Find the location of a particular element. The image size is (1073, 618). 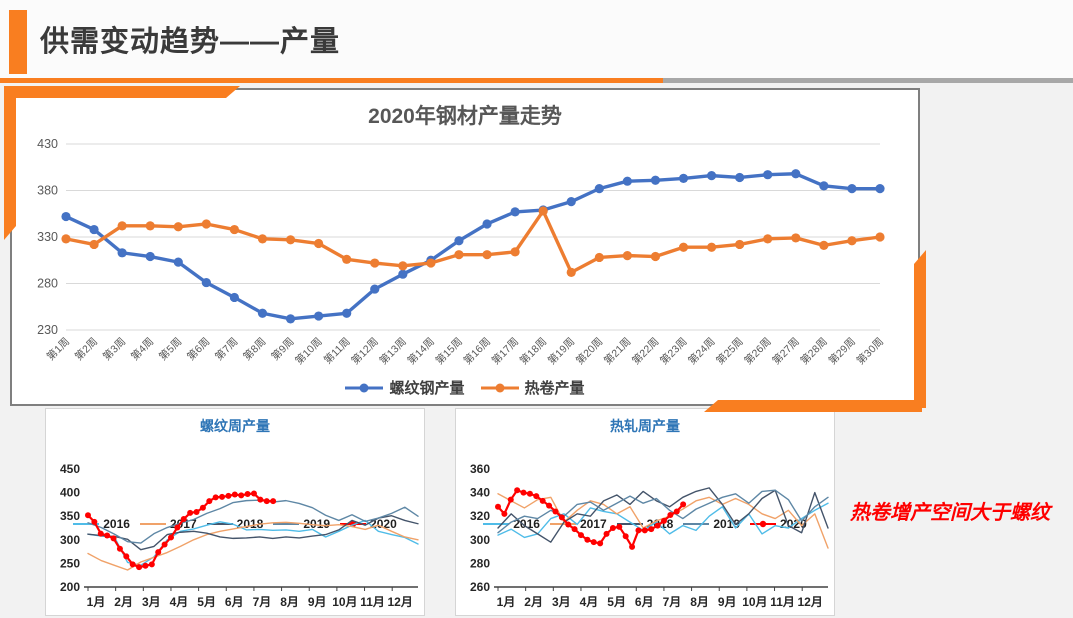

legend-item-热卷产量: 热卷产量 is located at coordinates (532, 387).